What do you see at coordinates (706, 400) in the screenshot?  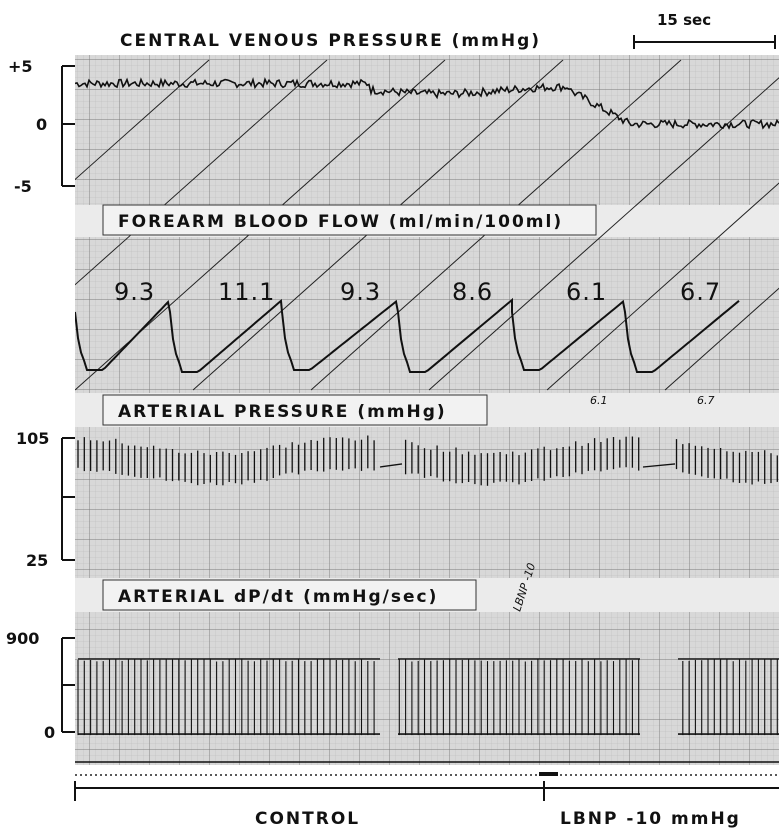 I see `handwritten-flow-note: 6.7` at bounding box center [706, 400].